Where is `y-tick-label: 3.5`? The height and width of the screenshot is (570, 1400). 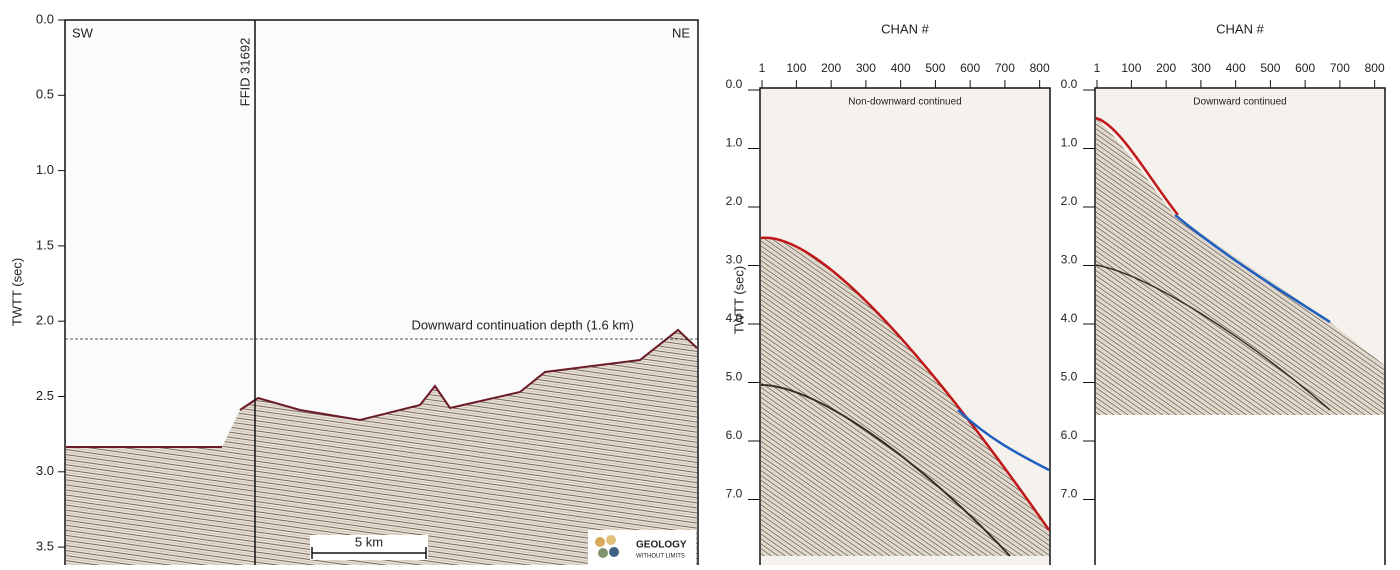 y-tick-label: 3.5 is located at coordinates (45, 546).